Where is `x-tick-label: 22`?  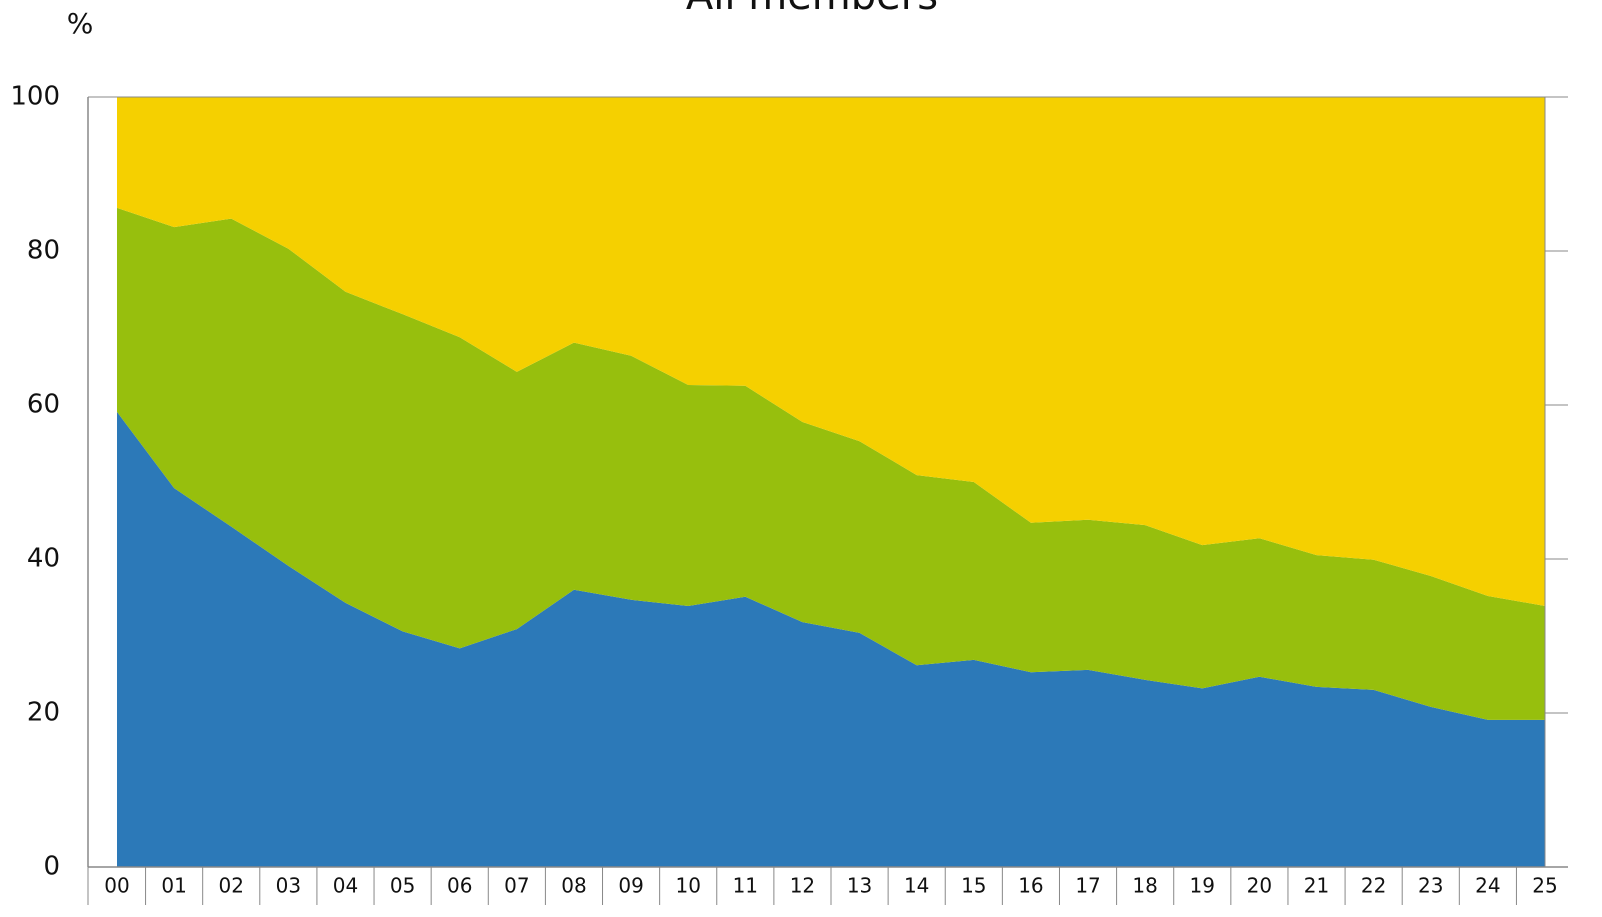 x-tick-label: 22 is located at coordinates (1373, 886).